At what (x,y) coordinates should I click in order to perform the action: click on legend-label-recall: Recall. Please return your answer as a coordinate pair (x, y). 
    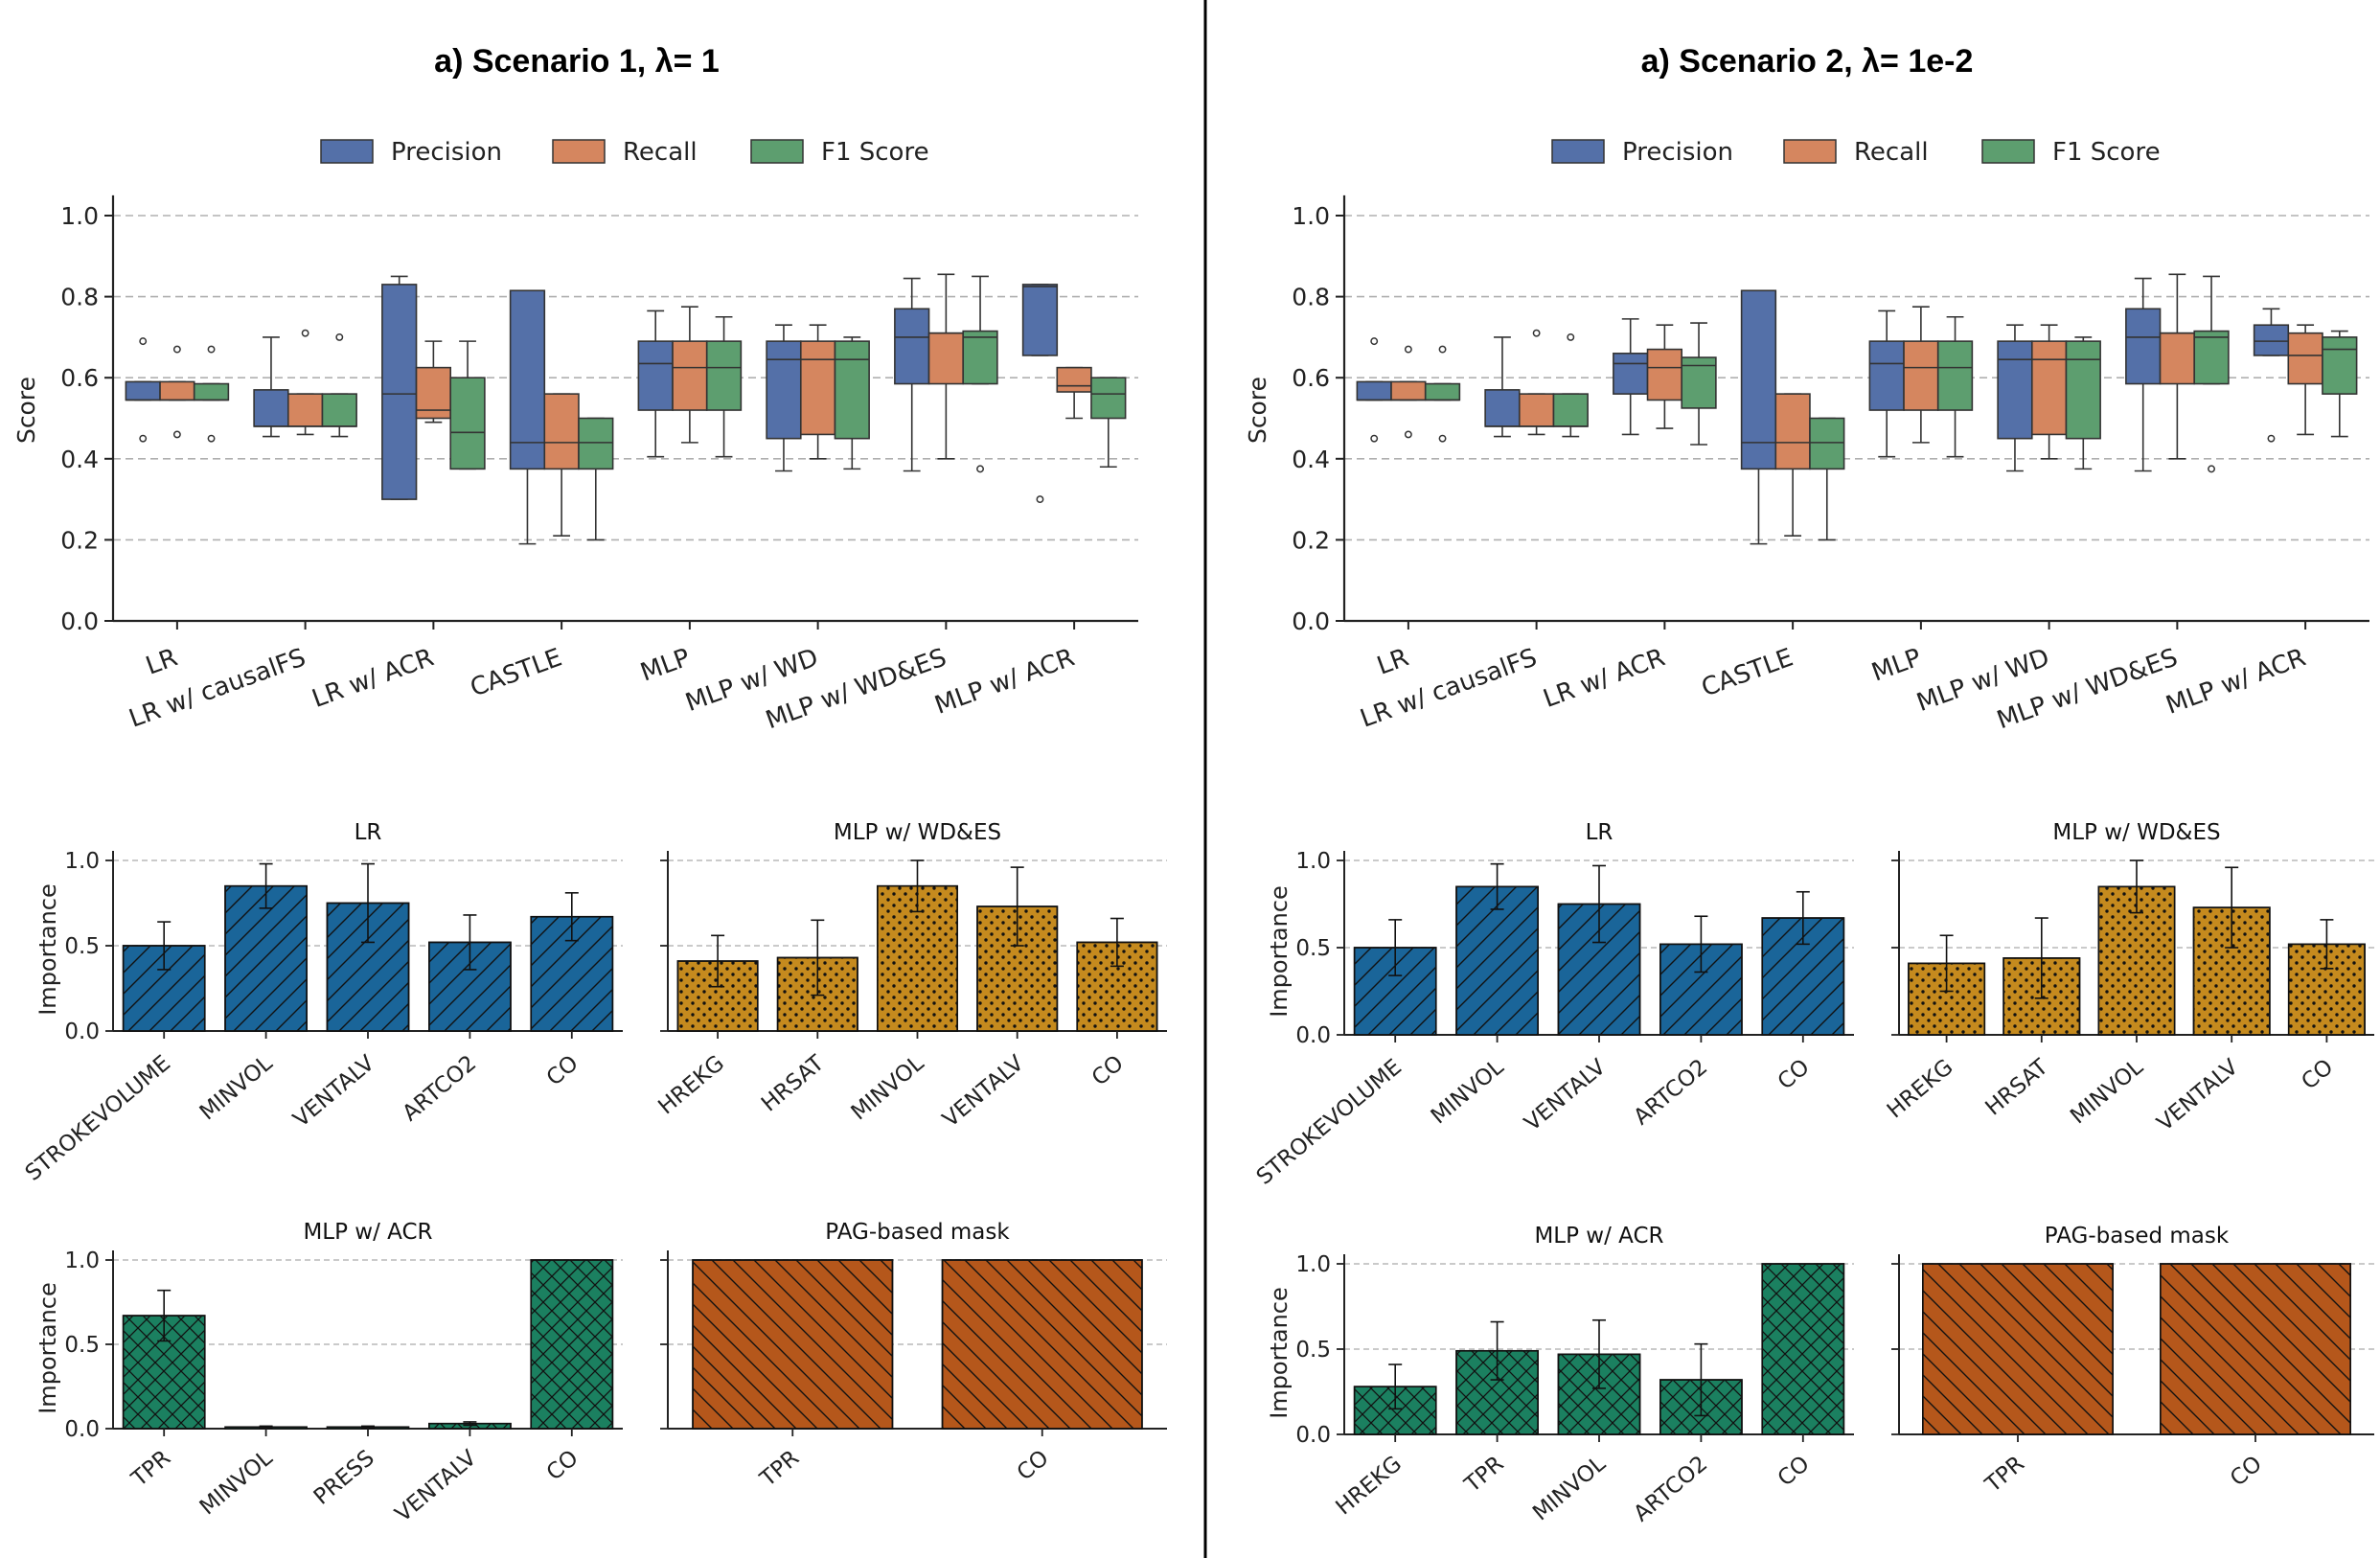
    Looking at the image, I should click on (661, 152).